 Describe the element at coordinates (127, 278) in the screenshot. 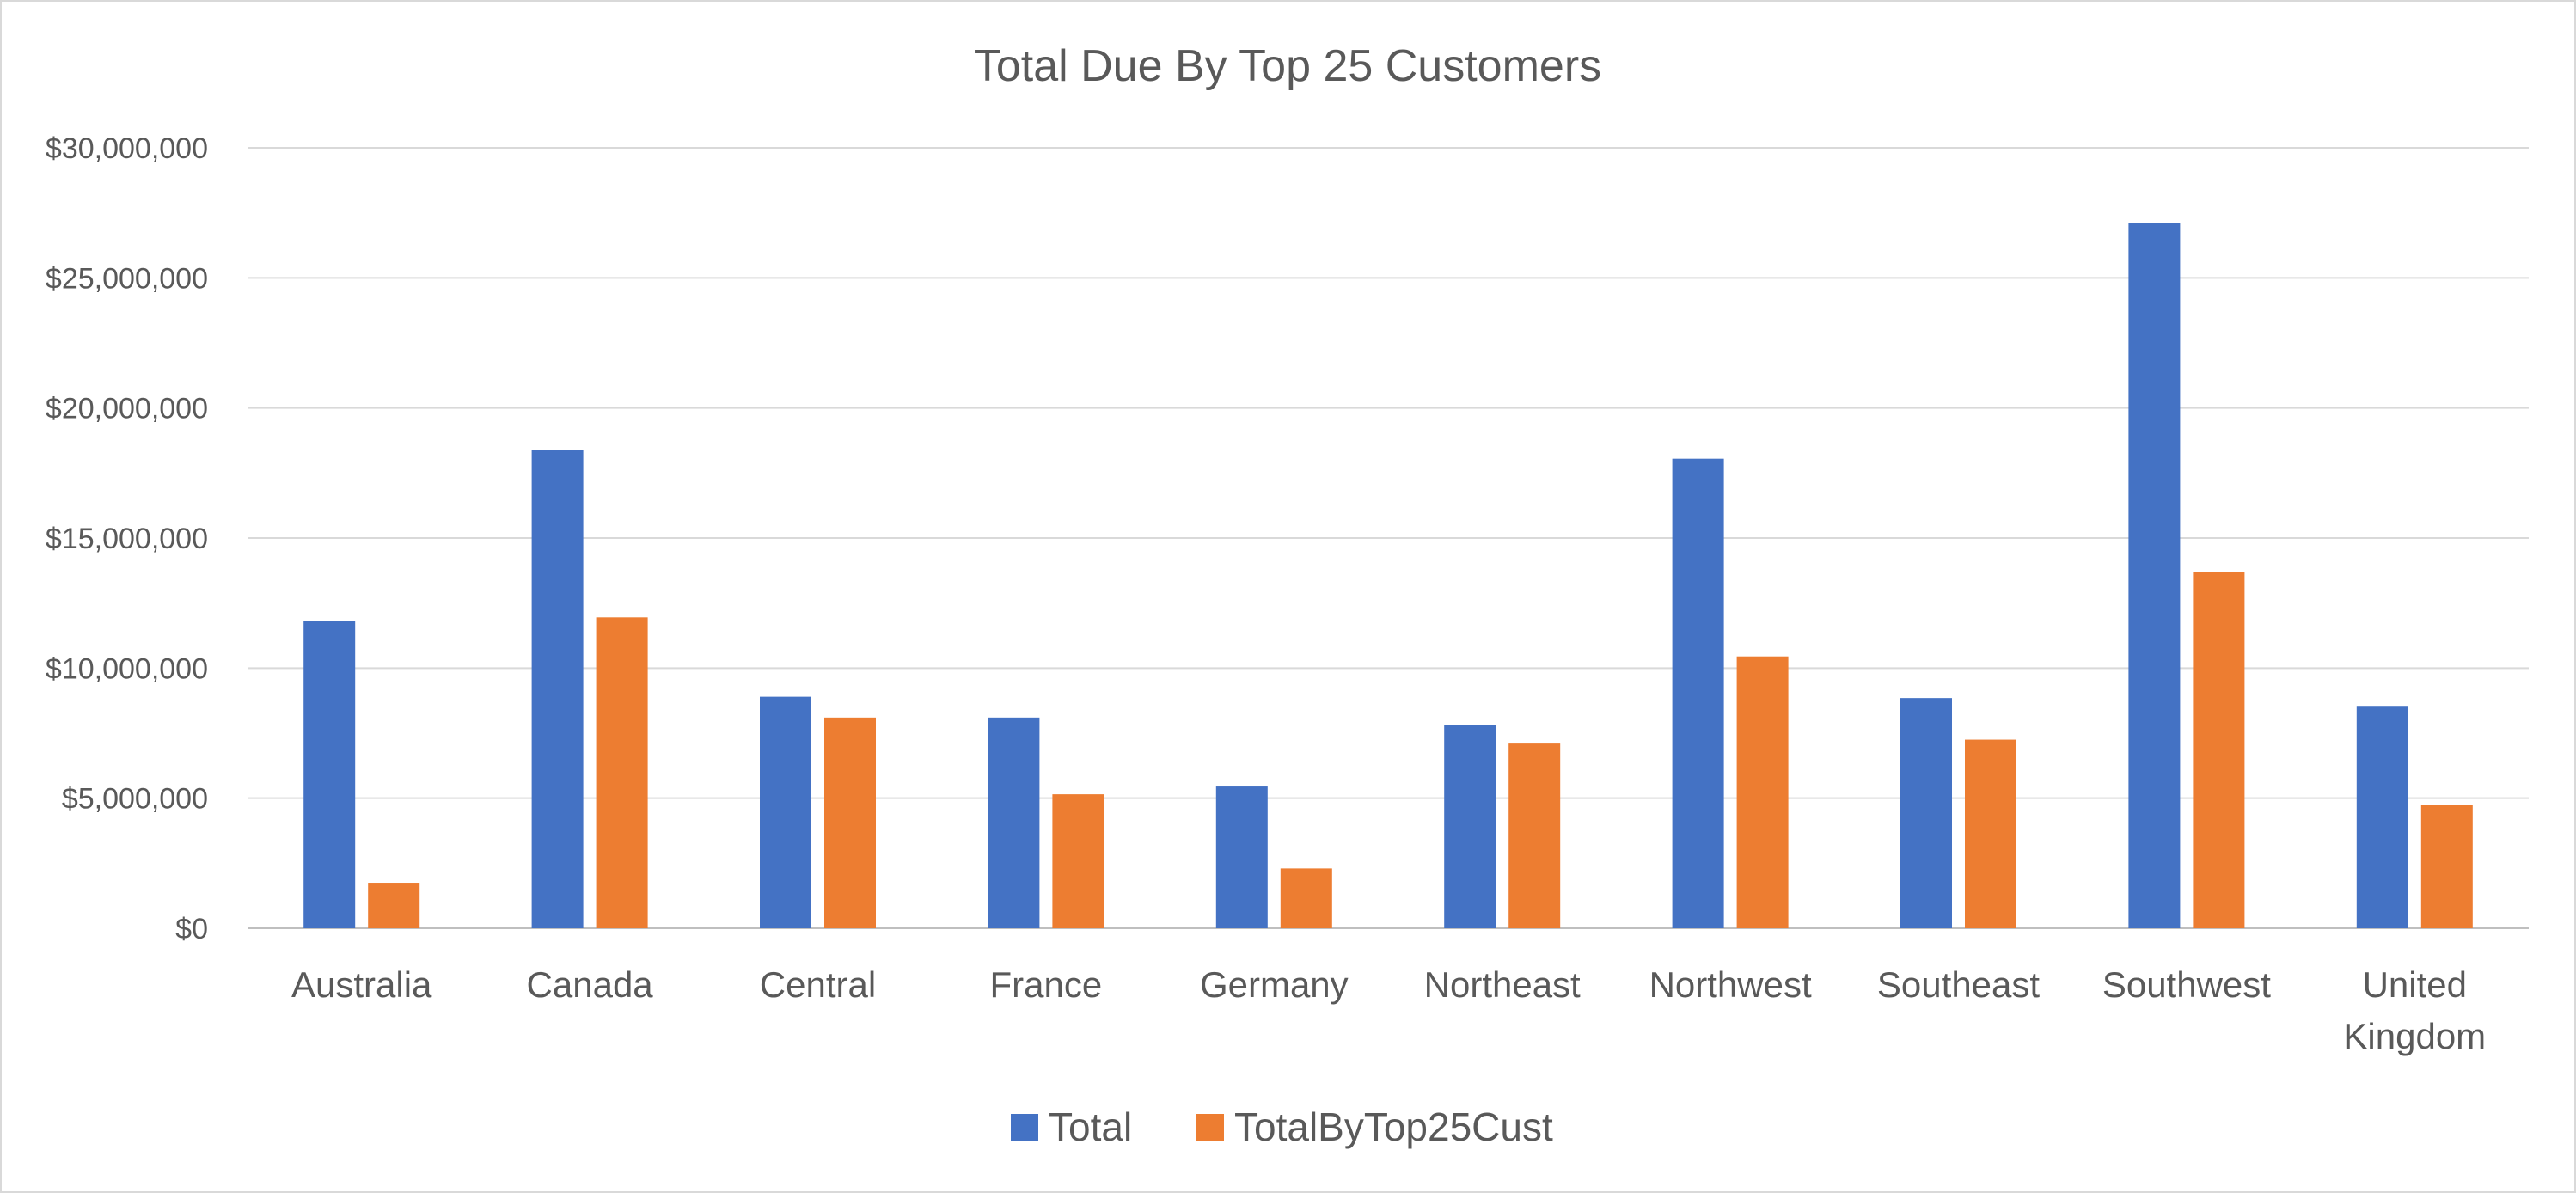

I see `y-tick-label: $25,000,000` at that location.